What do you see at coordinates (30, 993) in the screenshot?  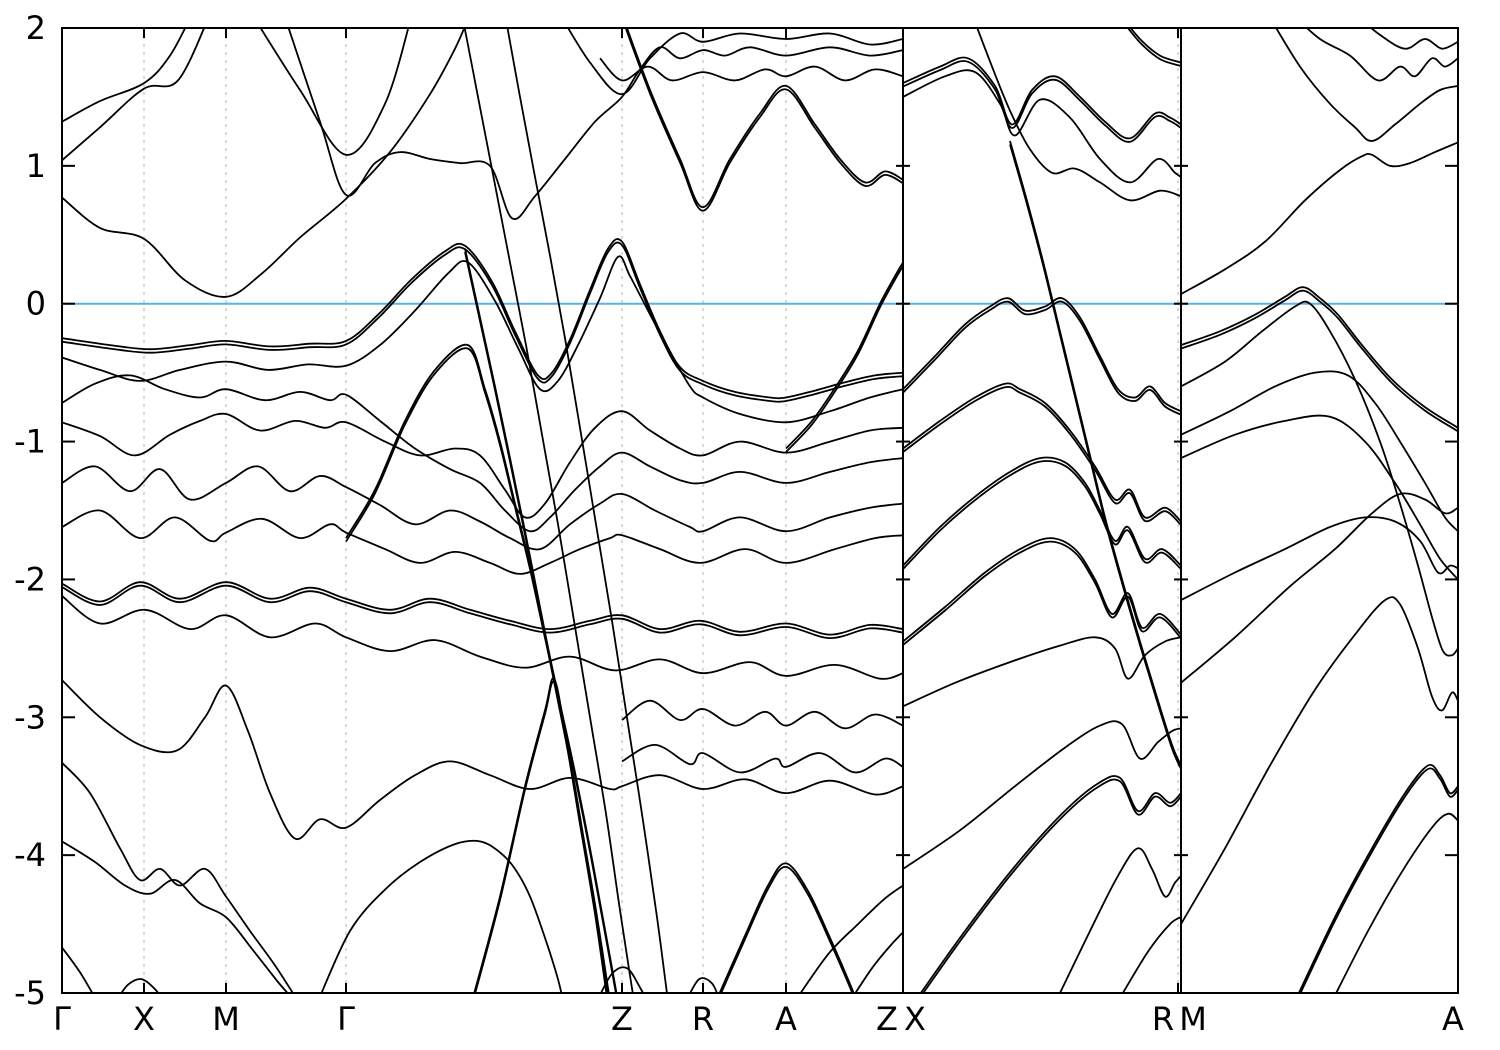 I see `y-tick-label: -5` at bounding box center [30, 993].